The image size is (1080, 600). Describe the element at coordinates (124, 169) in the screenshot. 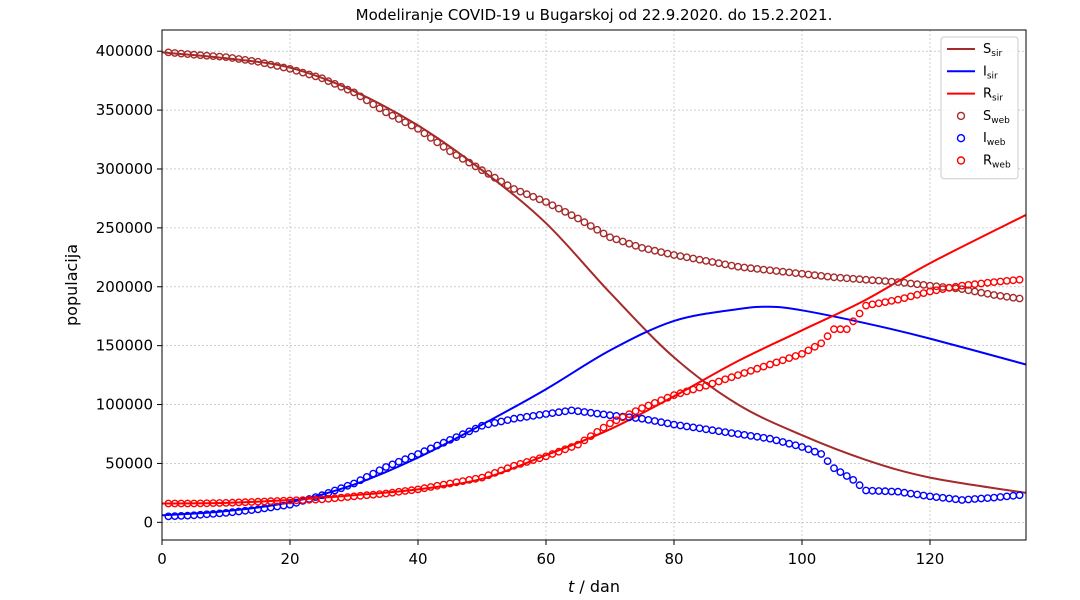

I see `y-tick-label: 300000` at that location.